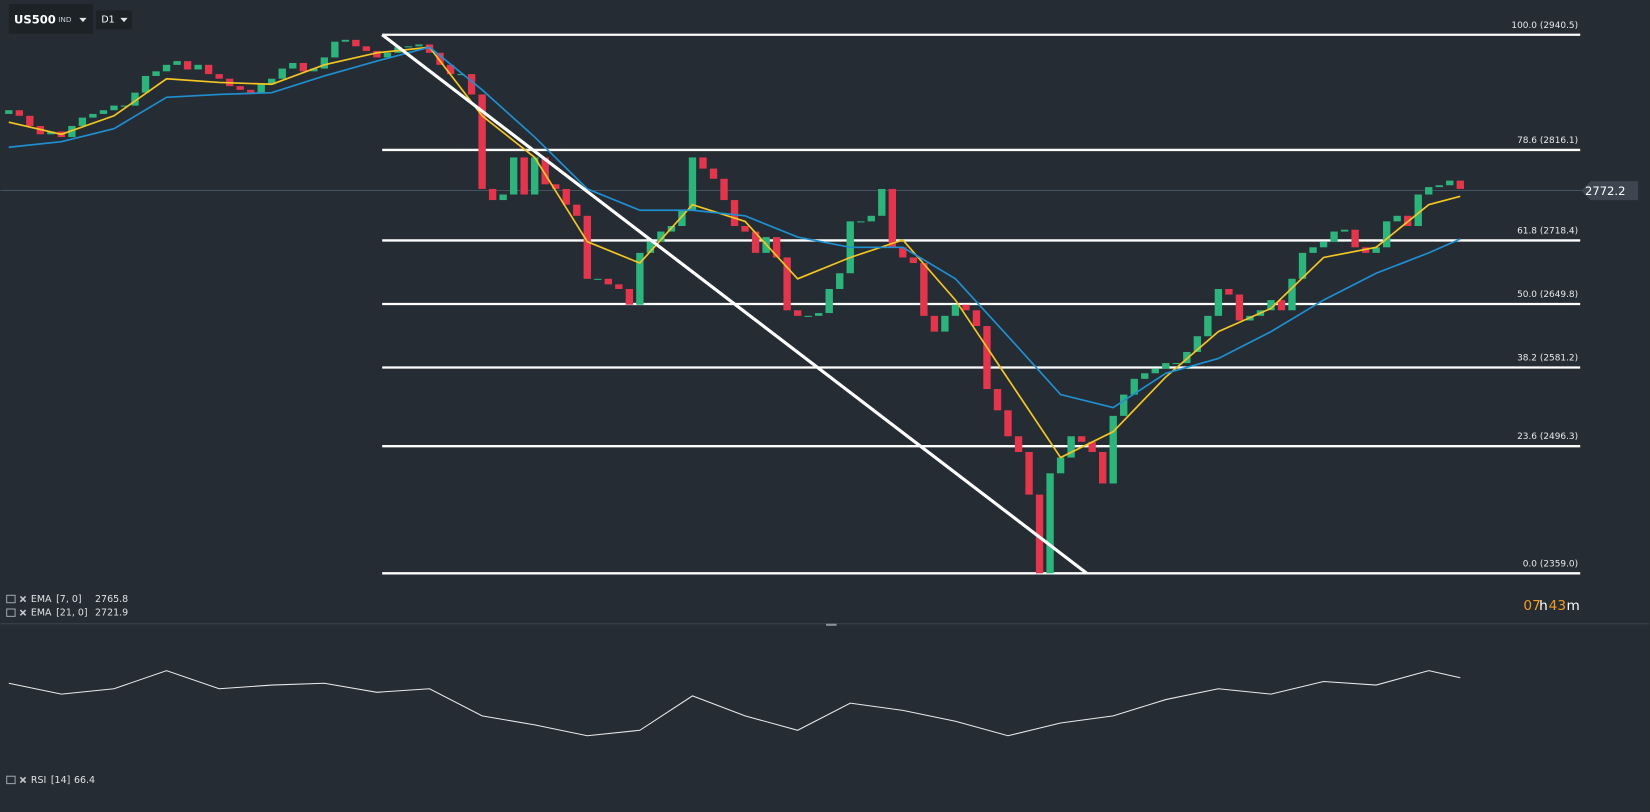  I want to click on timeframe-box, so click(114, 20).